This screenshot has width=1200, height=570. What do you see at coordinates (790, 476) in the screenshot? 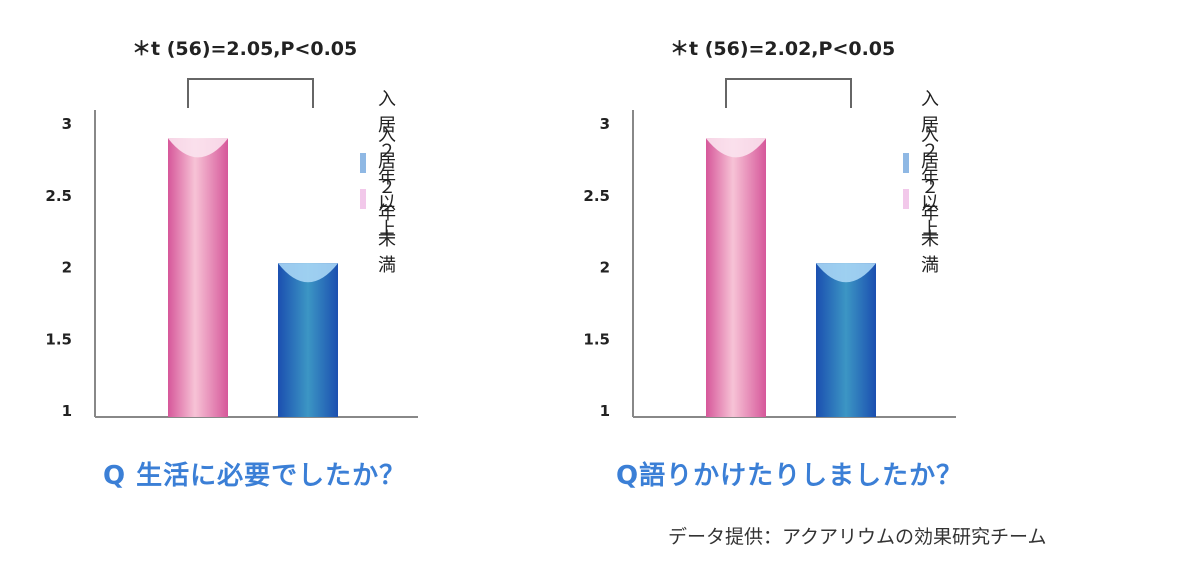
I see `question-label: Q語りかけたりしましたか？` at bounding box center [790, 476].